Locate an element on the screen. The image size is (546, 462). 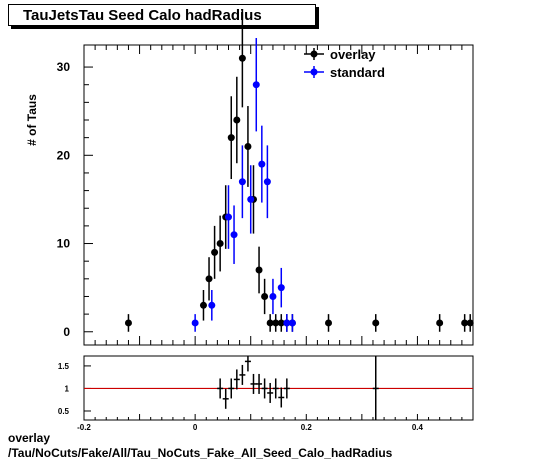
y-tick-label: 30 is located at coordinates (64, 67).